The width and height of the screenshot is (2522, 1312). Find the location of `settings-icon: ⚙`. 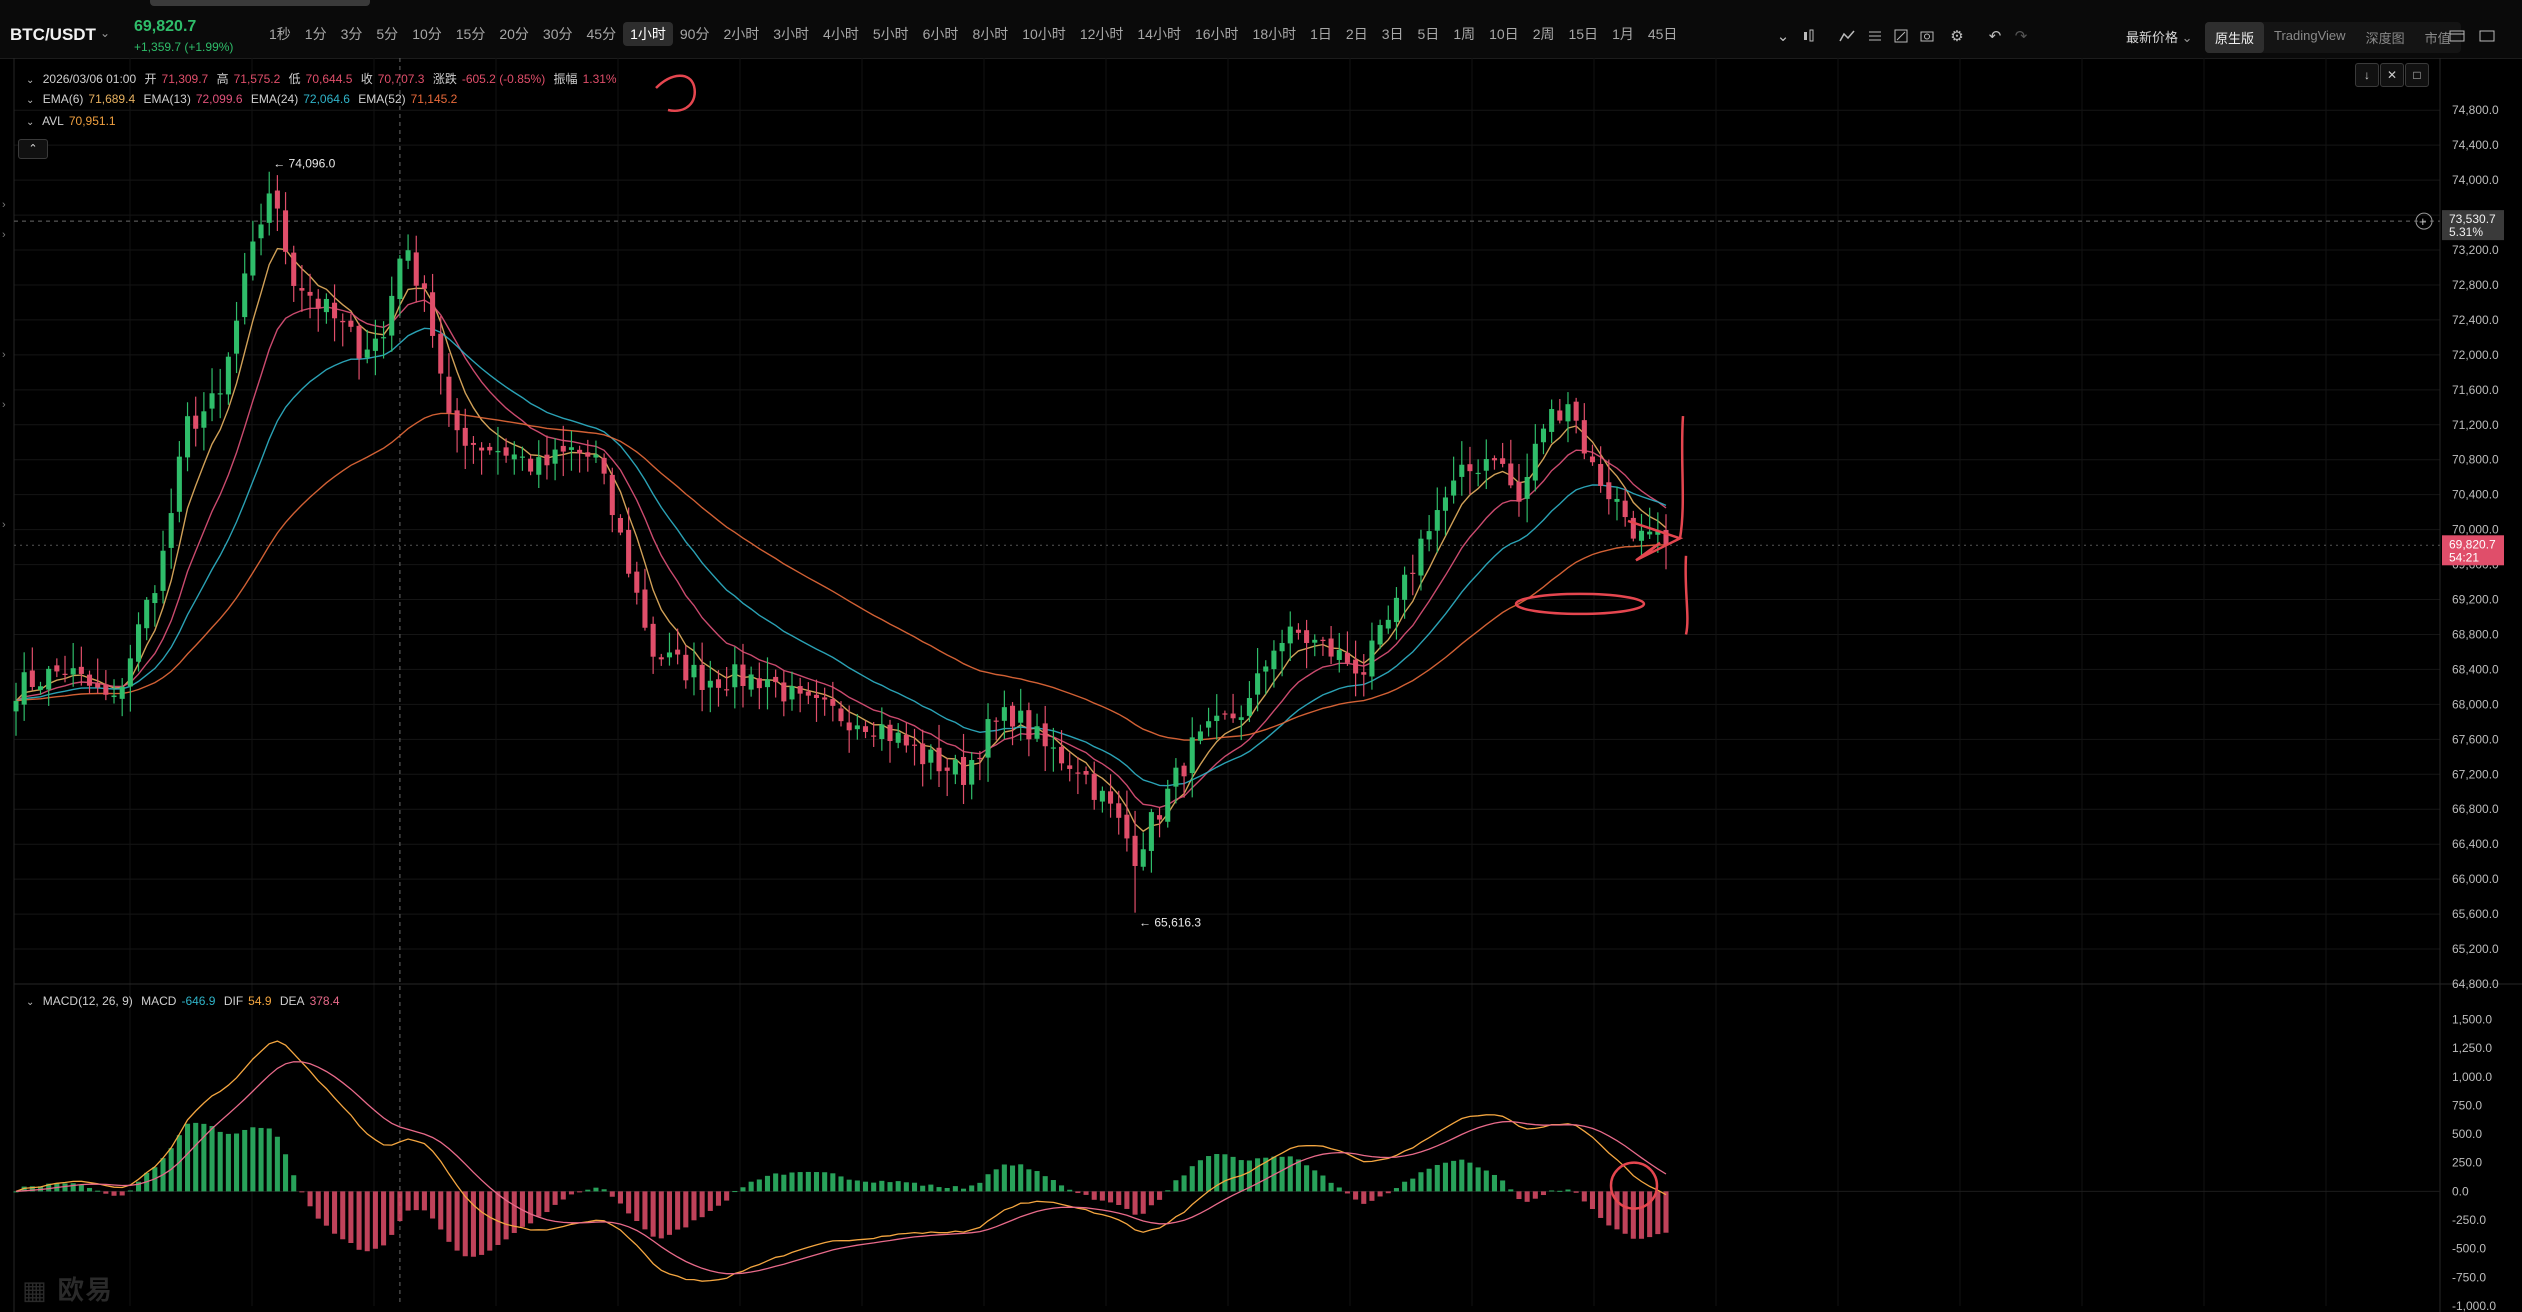

settings-icon: ⚙ is located at coordinates (1957, 36).